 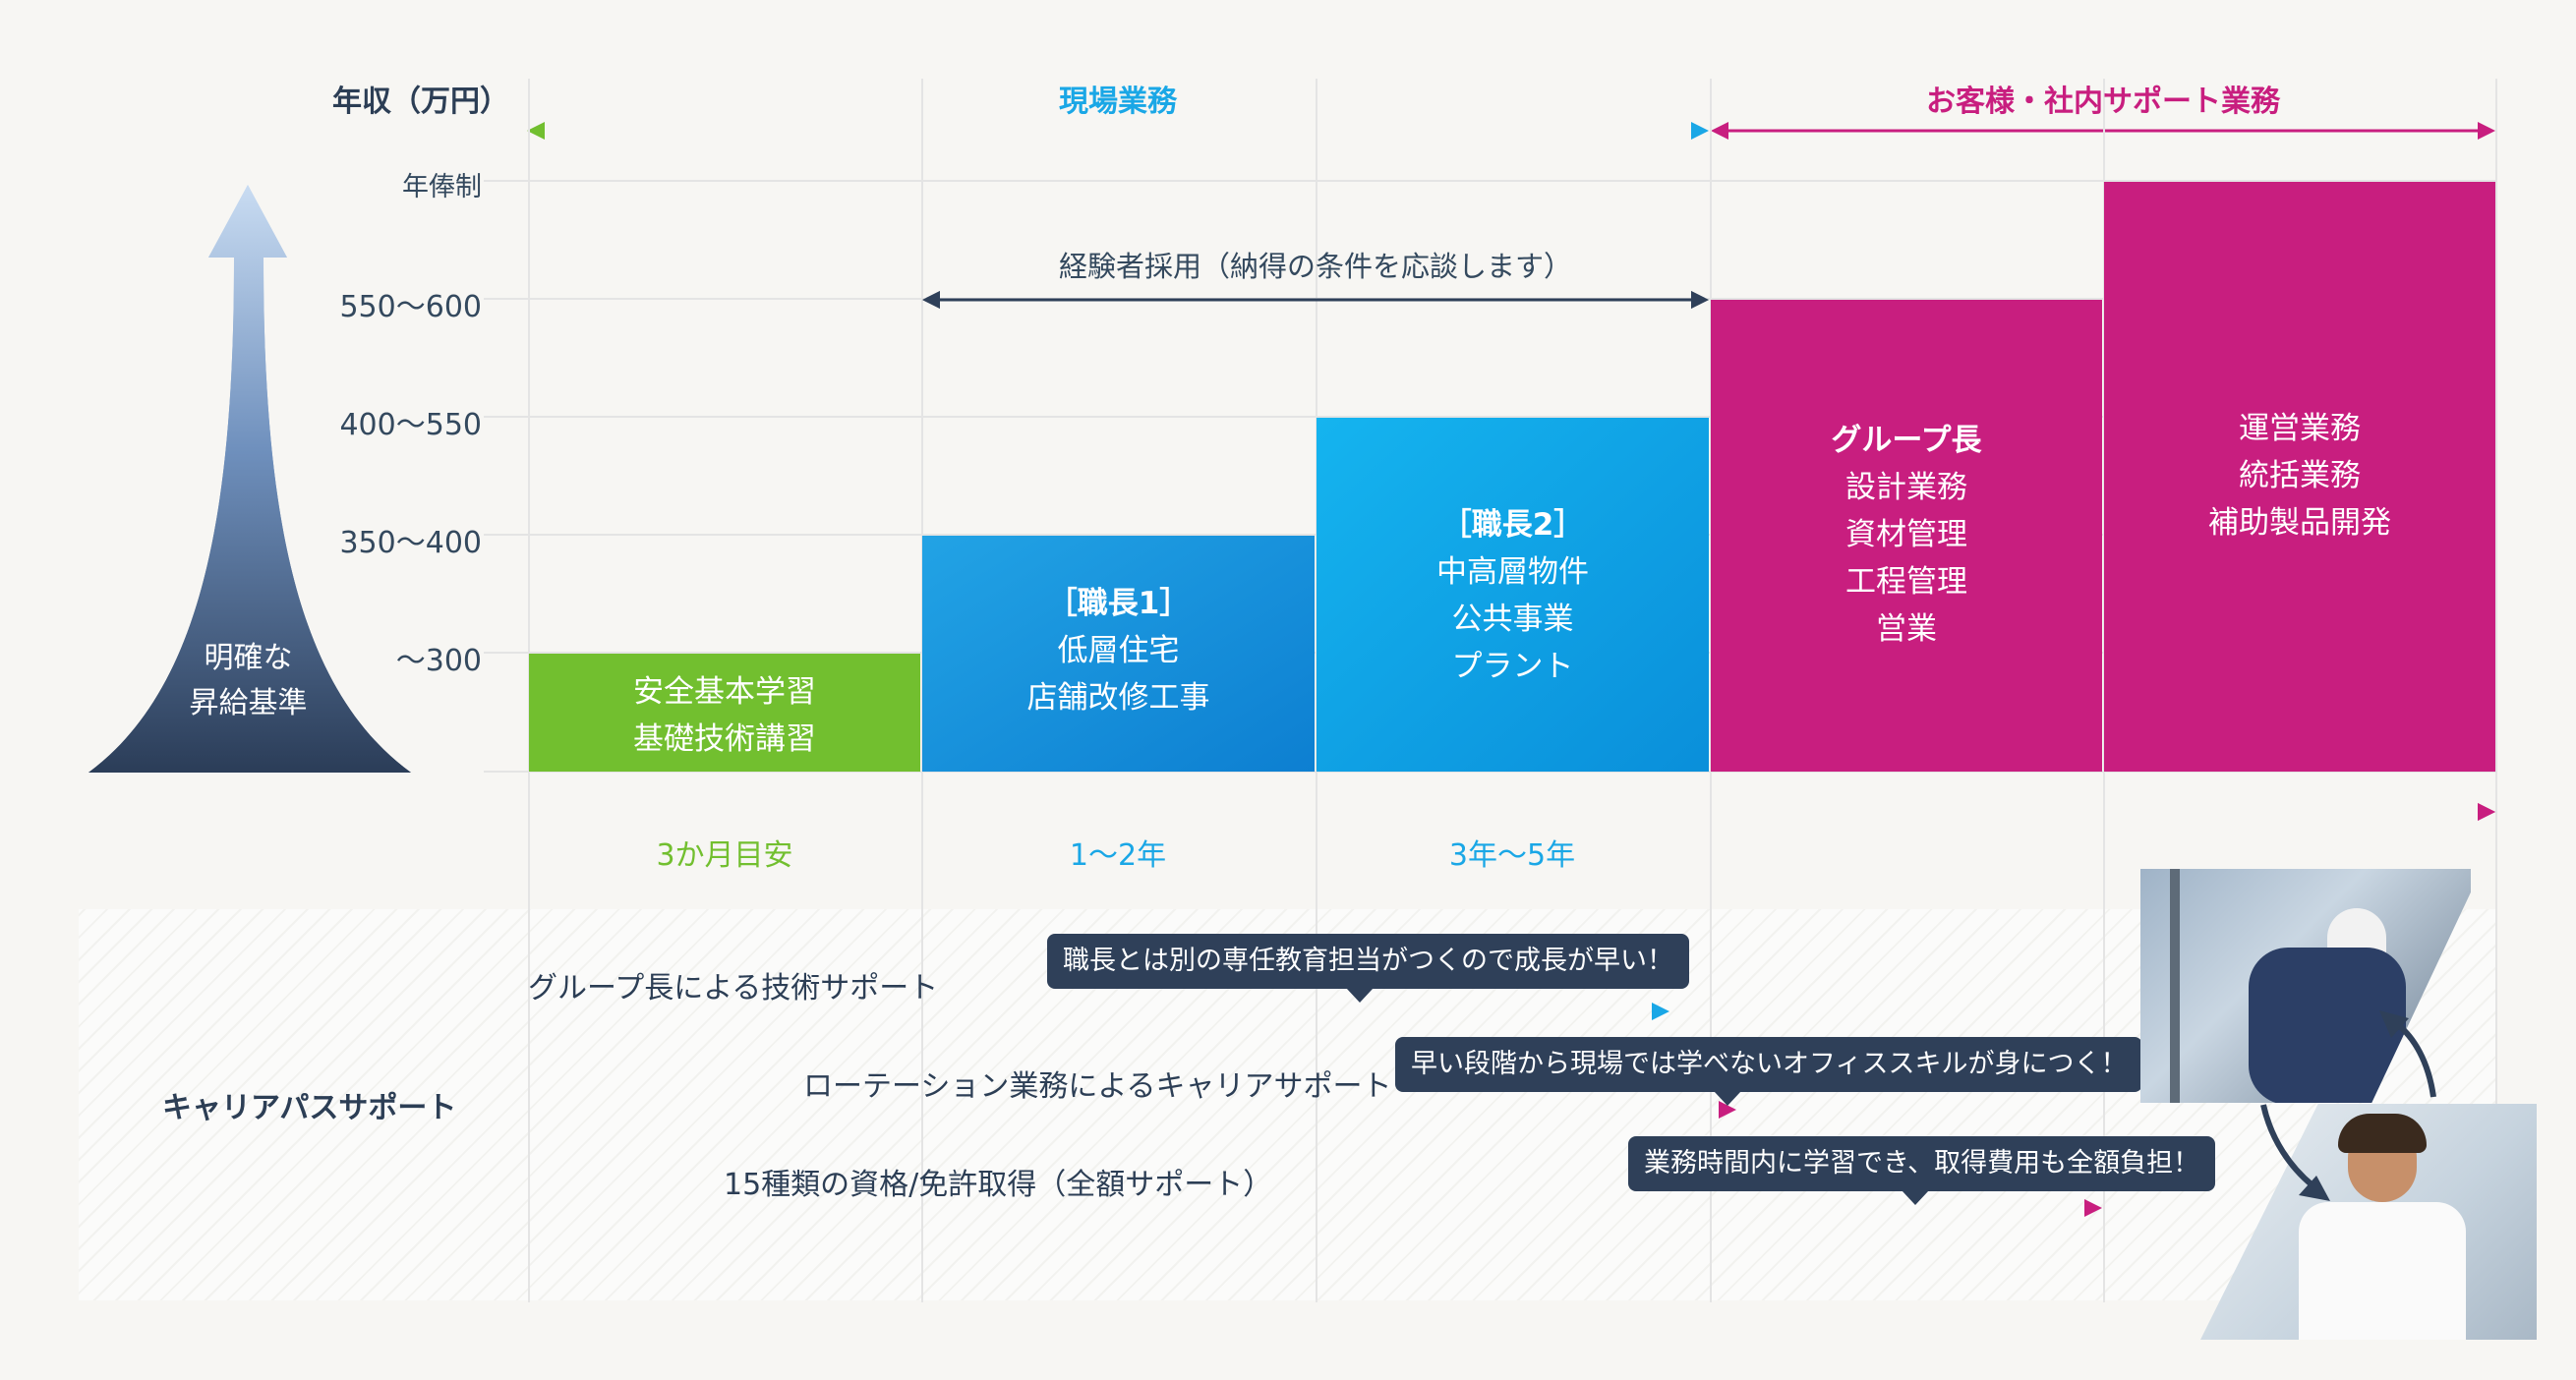 I want to click on y-label: 年俸制, so click(x=442, y=187).